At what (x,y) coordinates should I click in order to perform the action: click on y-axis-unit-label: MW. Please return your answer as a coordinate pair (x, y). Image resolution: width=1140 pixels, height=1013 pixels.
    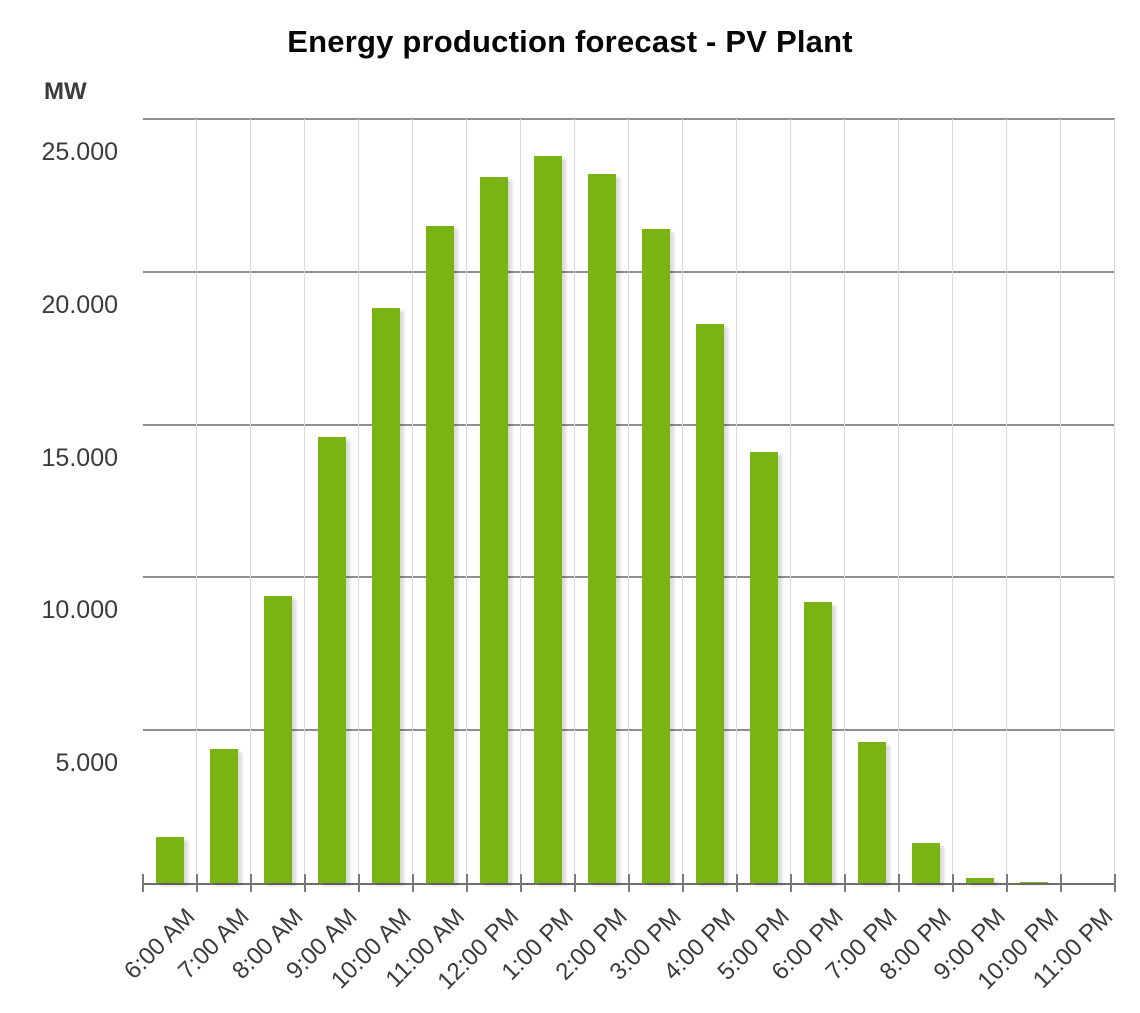
    Looking at the image, I should click on (65, 91).